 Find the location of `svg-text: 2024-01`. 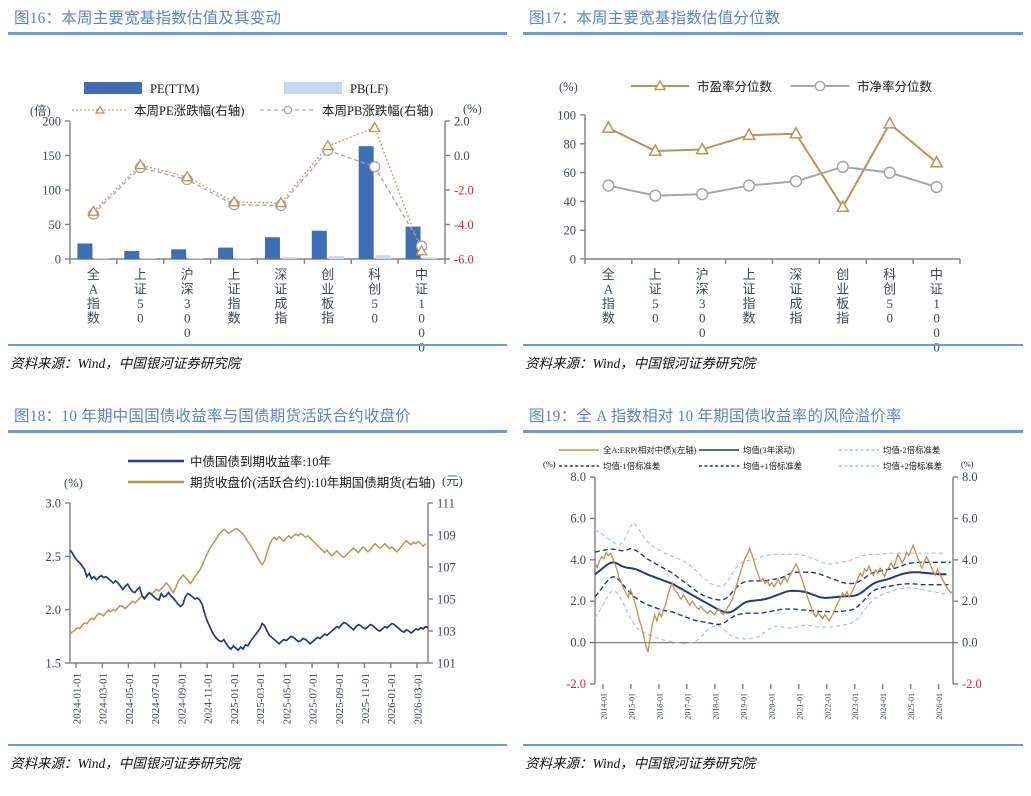

svg-text: 2024-01 is located at coordinates (883, 706).